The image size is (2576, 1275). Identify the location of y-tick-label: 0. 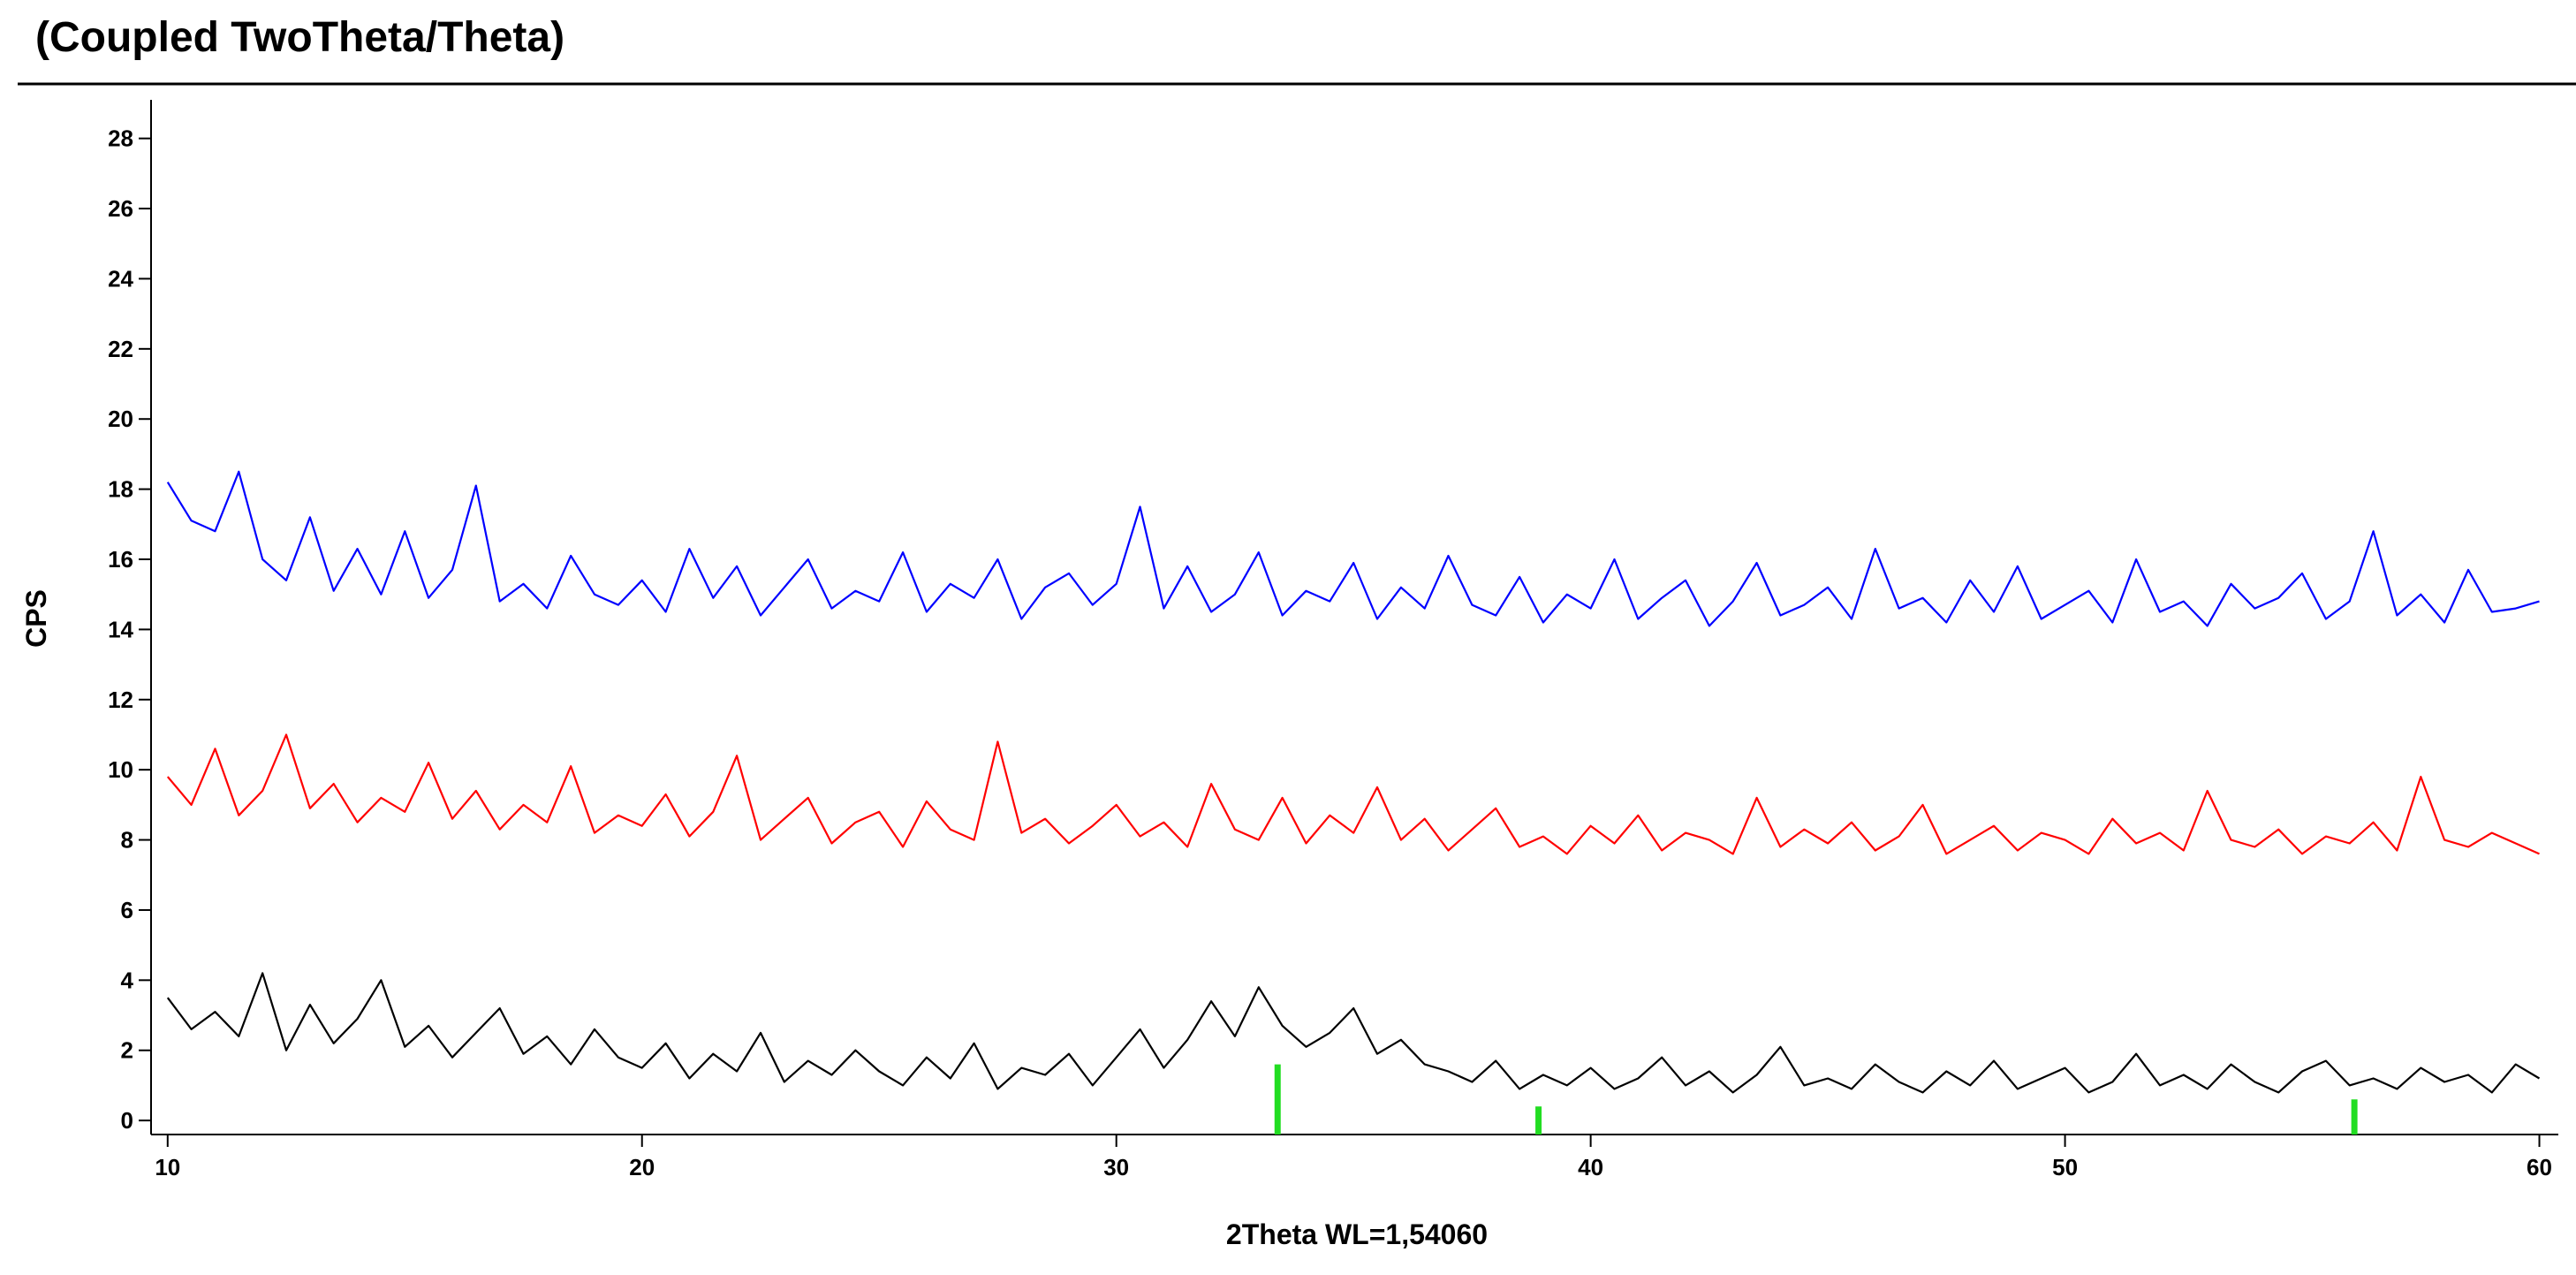
(127, 1120).